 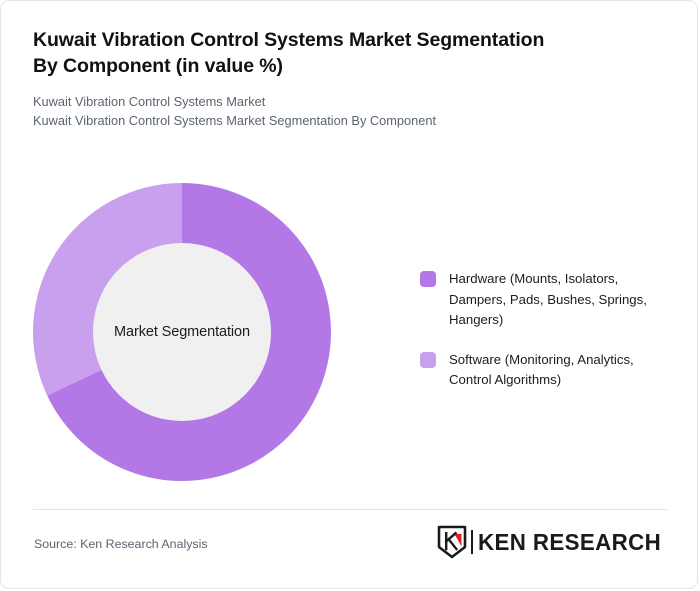 I want to click on brand-name: KEN RESEARCH, so click(x=570, y=541).